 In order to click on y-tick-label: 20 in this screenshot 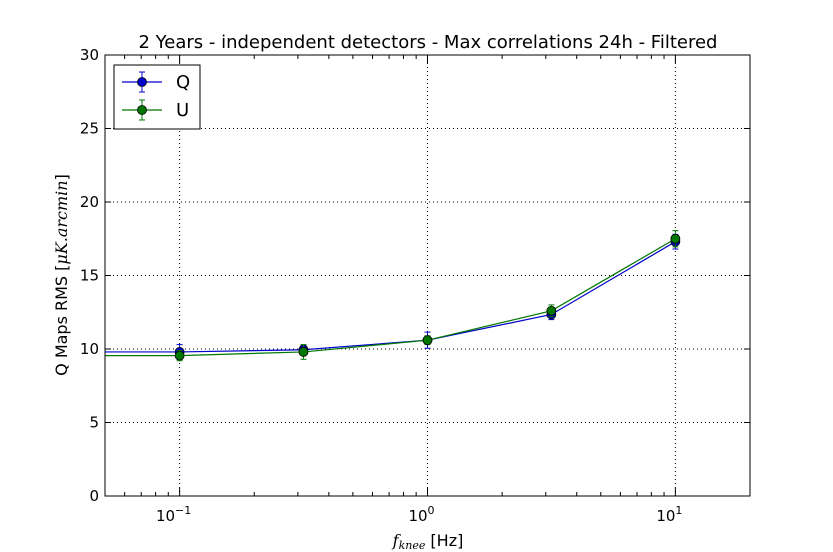, I will do `click(89, 202)`.